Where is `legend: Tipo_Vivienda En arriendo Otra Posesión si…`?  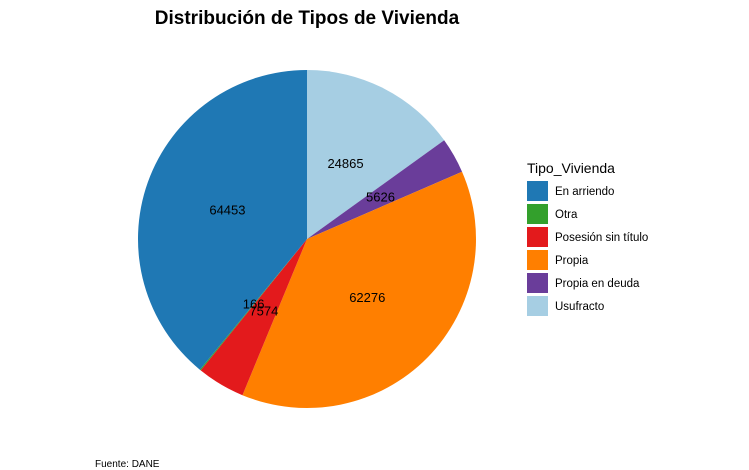
legend: Tipo_Vivienda En arriendo Otra Posesión si… is located at coordinates (587, 238).